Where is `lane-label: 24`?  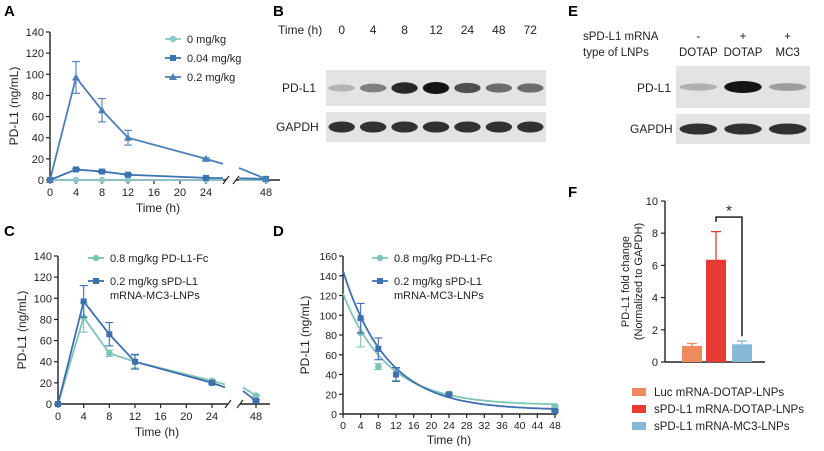
lane-label: 24 is located at coordinates (468, 30).